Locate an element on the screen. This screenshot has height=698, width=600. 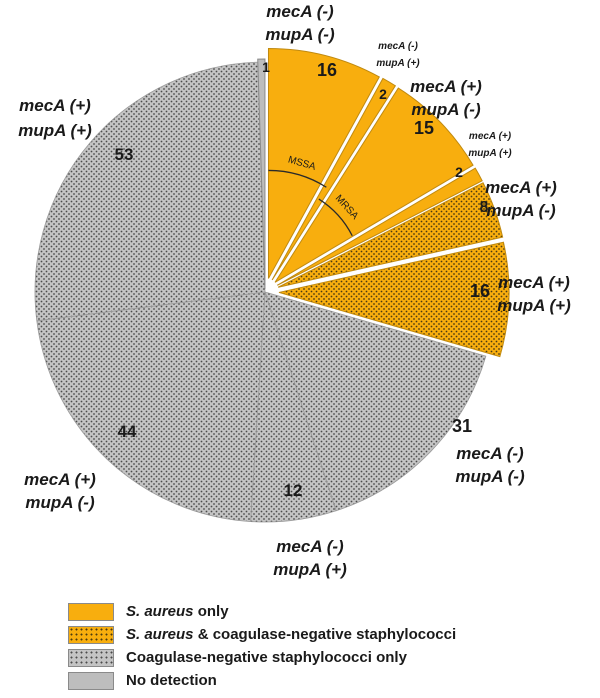
slice-category-label-0-meca: mecA (-) is located at coordinates (300, 11).